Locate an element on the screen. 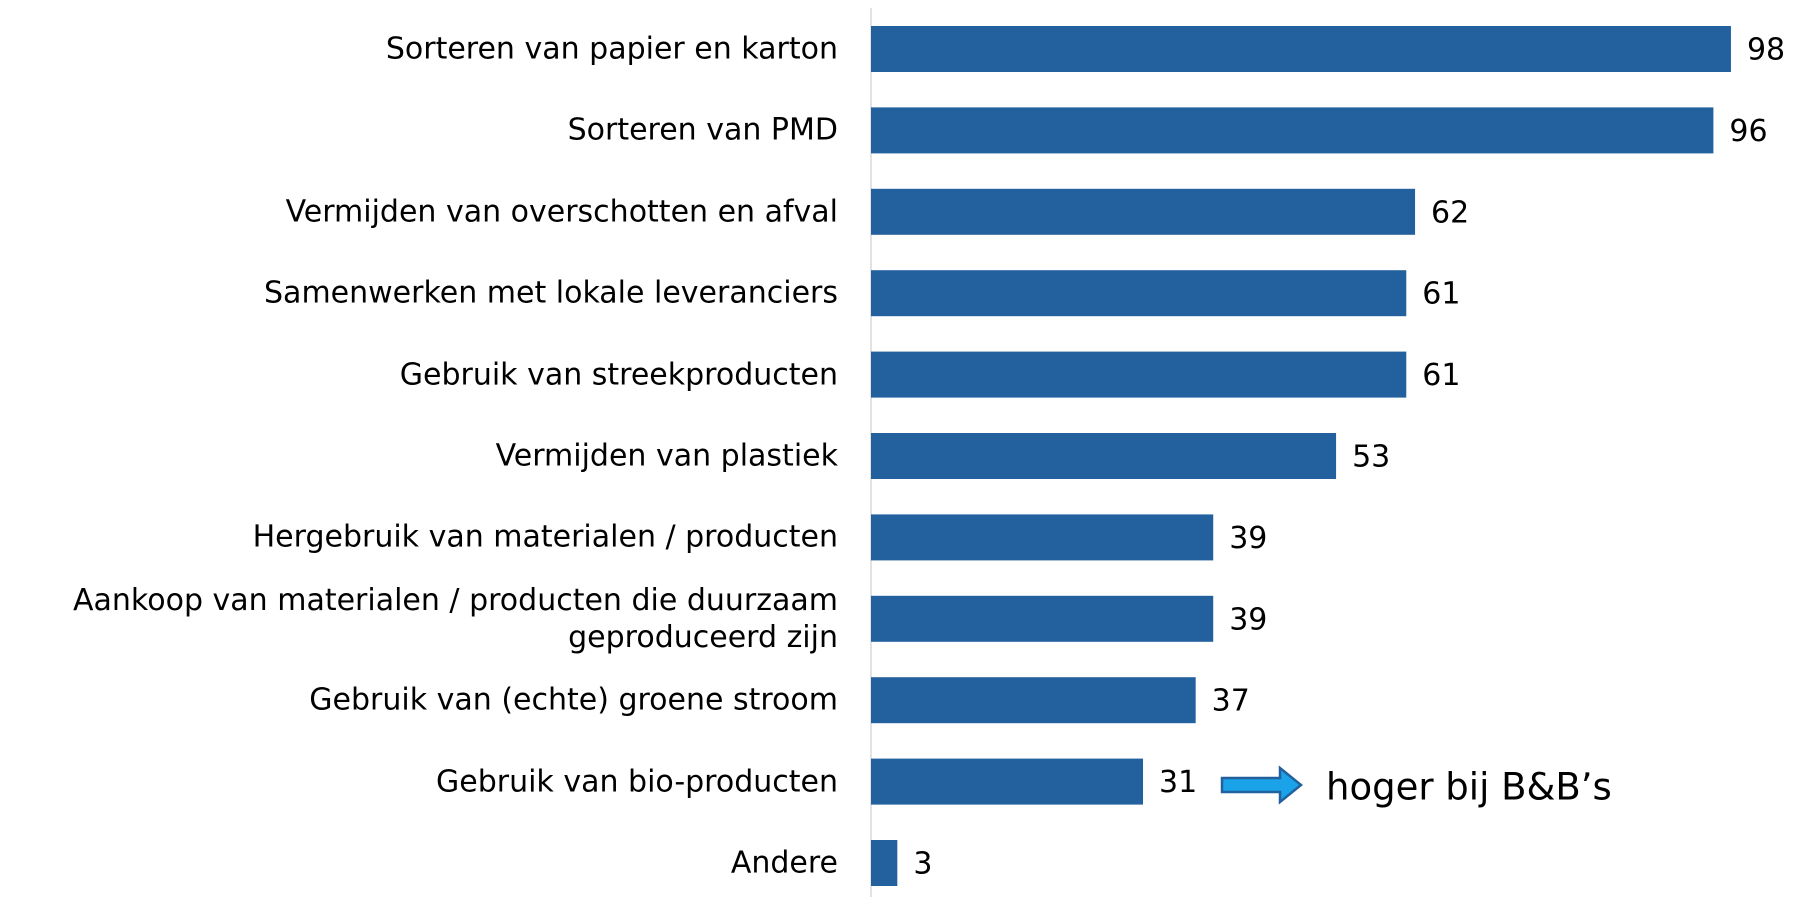 The image size is (1793, 897). category-label: Samenwerken met lokale leveranciers is located at coordinates (551, 293).